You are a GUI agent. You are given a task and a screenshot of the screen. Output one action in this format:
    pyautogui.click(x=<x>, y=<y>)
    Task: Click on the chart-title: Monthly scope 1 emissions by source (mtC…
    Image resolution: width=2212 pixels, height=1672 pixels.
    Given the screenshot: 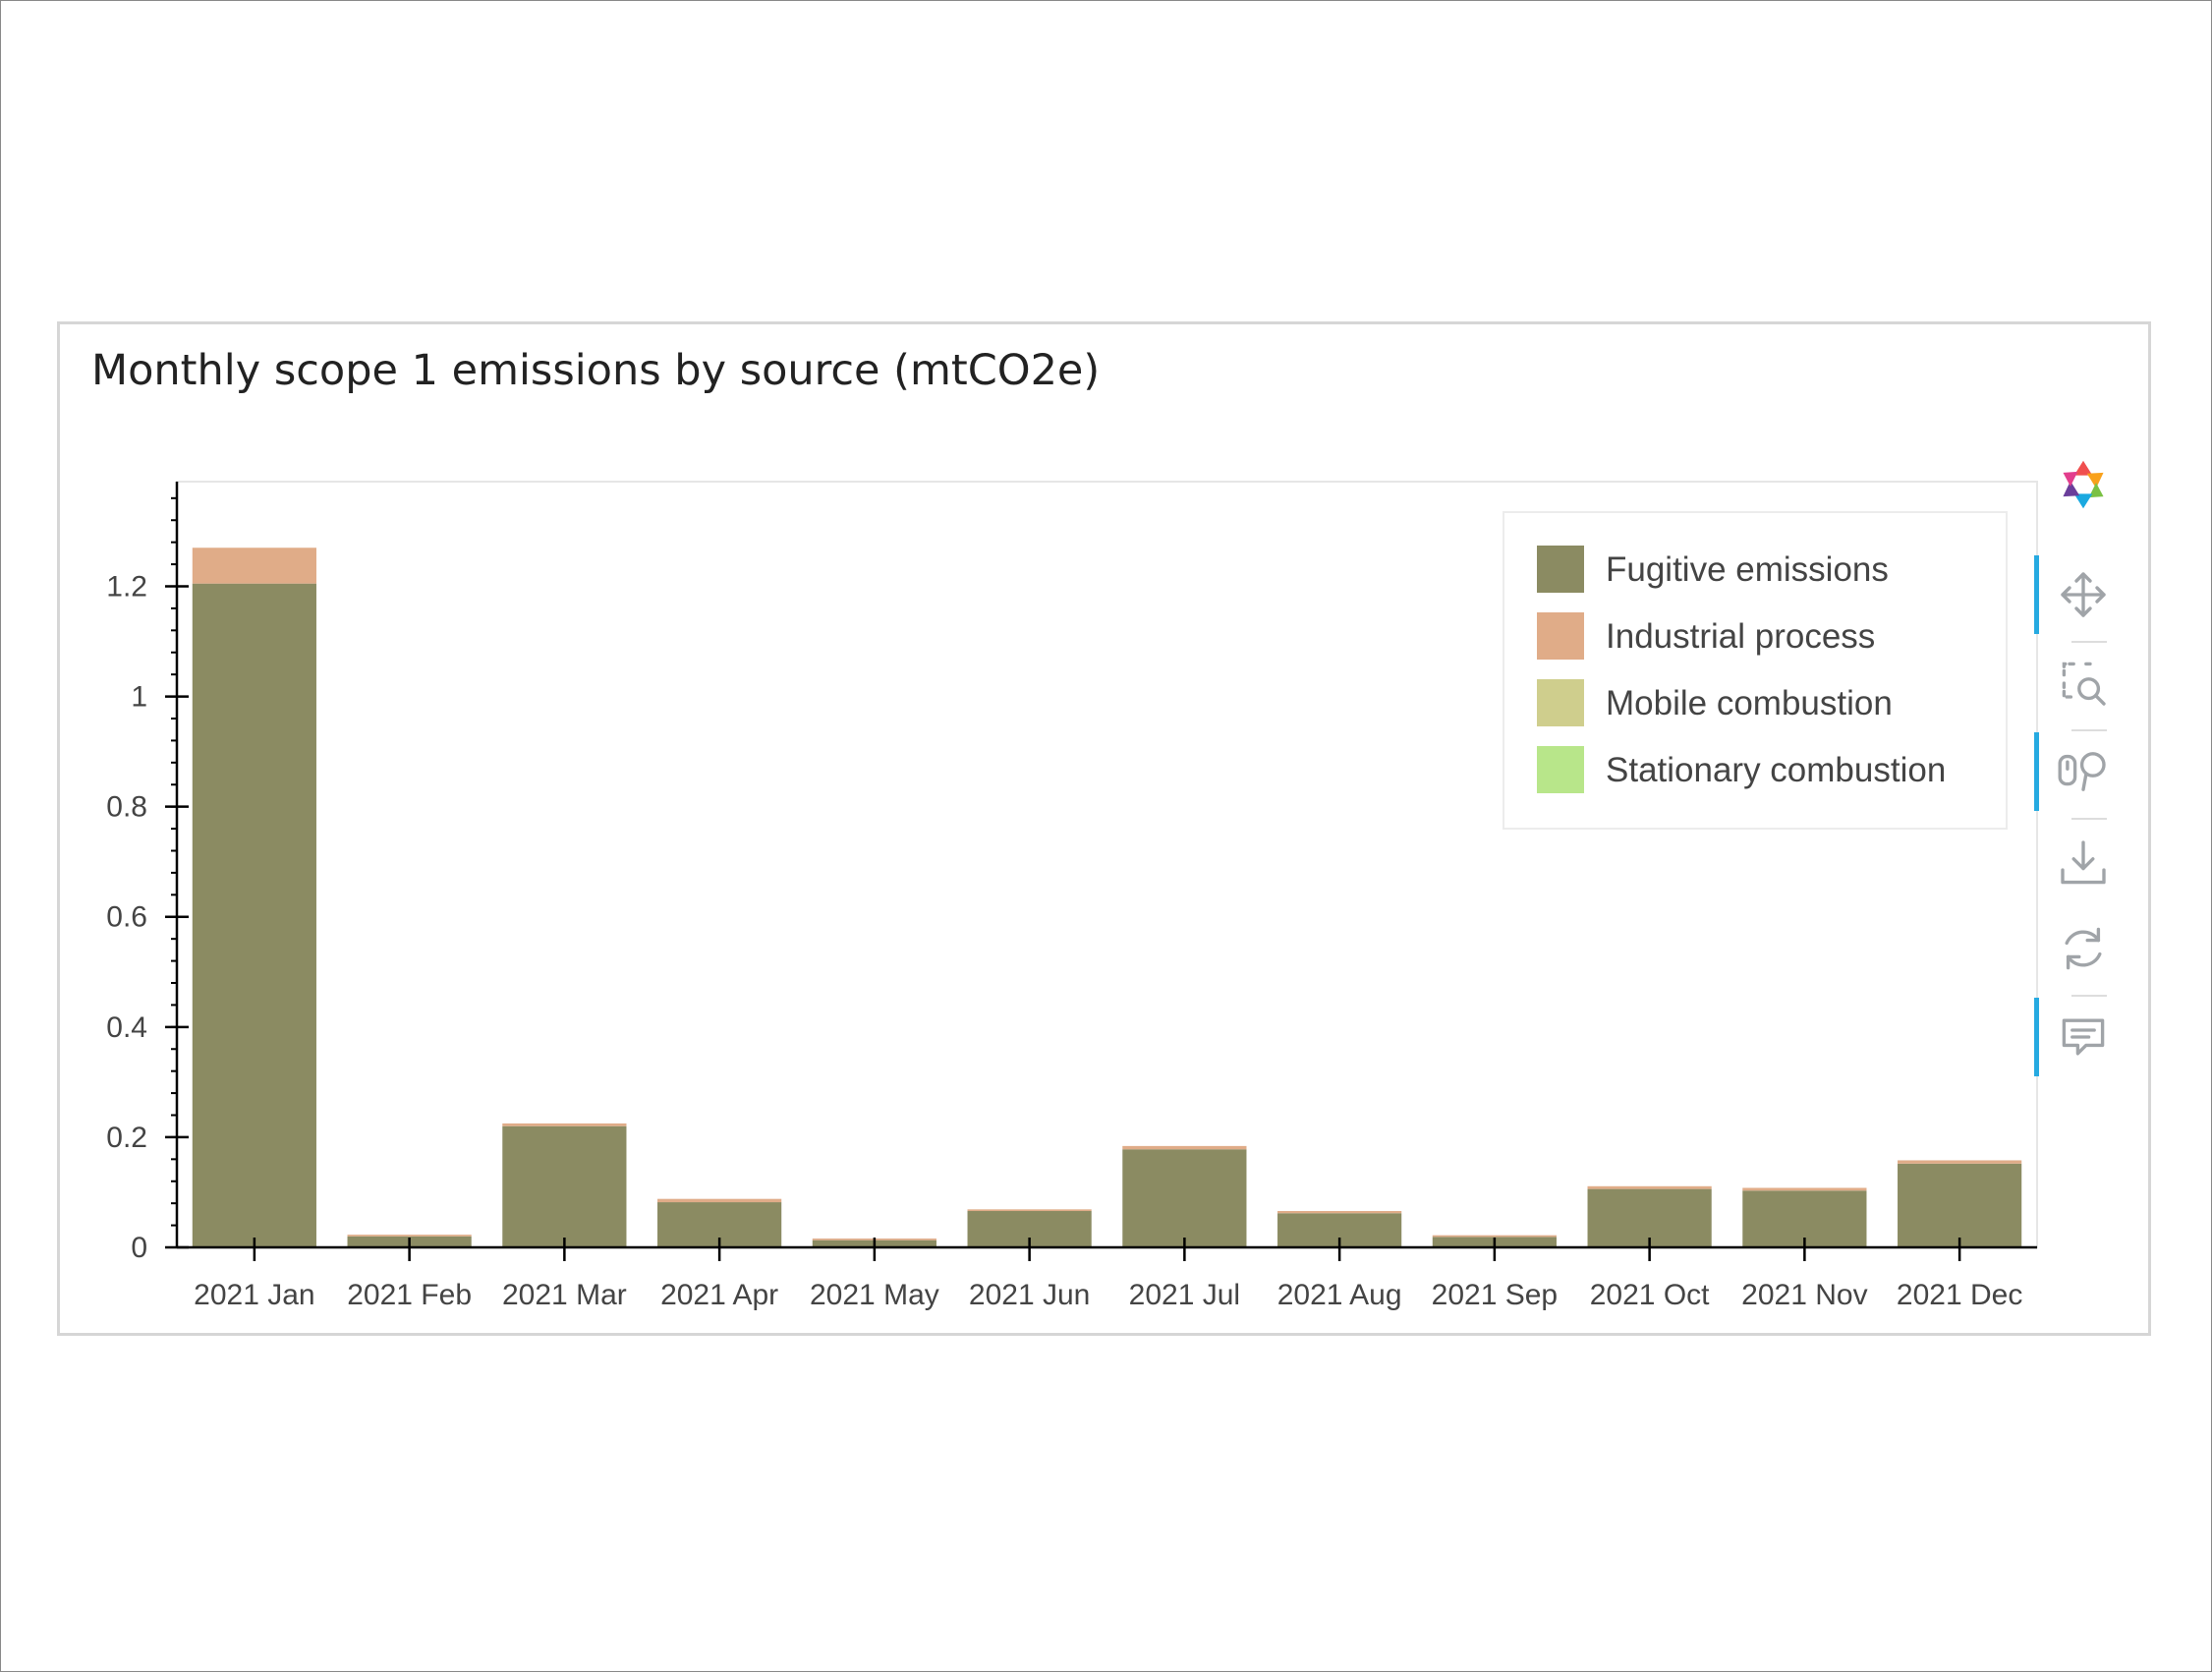 What is the action you would take?
    pyautogui.click(x=596, y=370)
    